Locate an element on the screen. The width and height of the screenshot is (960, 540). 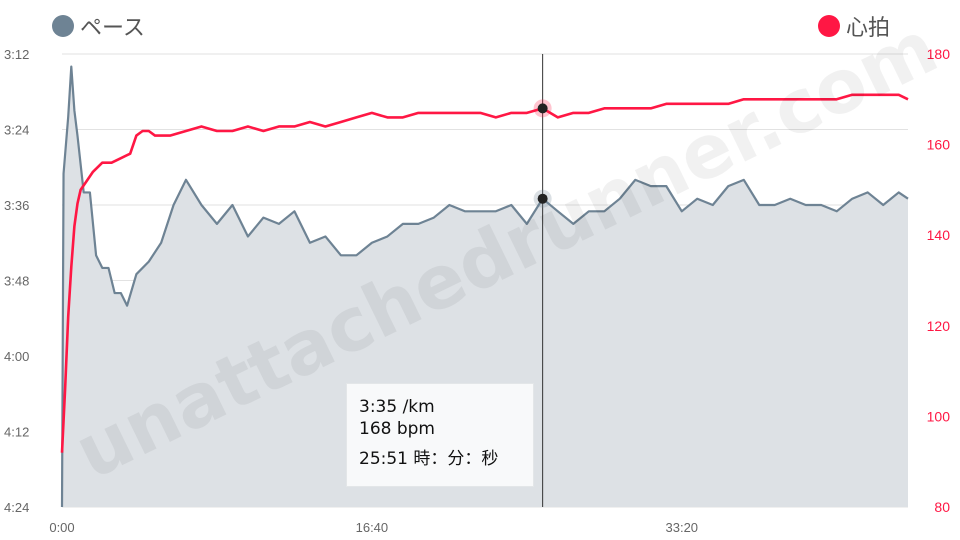
hr-tick-label: 120 is located at coordinates (939, 326).